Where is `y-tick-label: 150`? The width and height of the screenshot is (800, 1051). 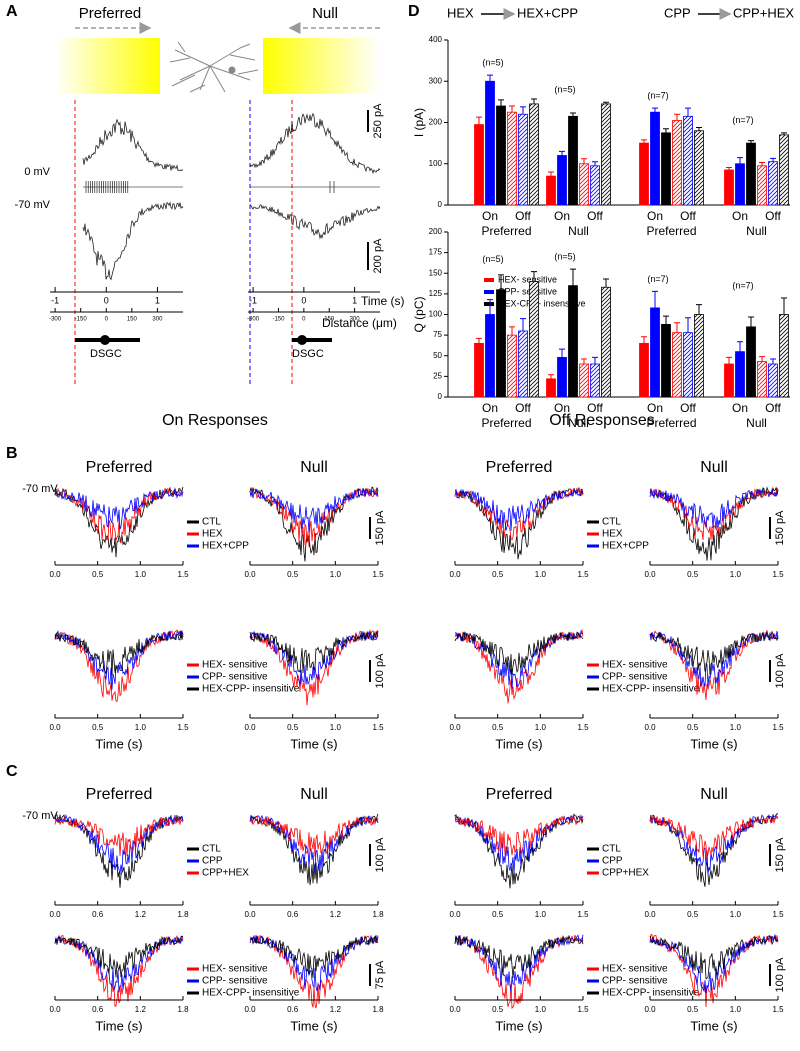 y-tick-label: 150 is located at coordinates (436, 272).